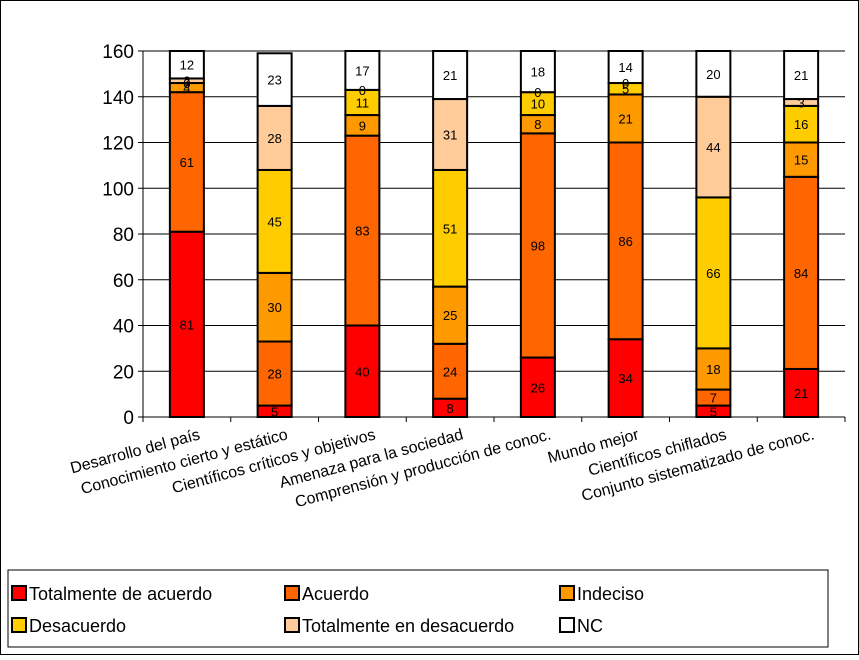  I want to click on data-label: 25, so click(450, 315).